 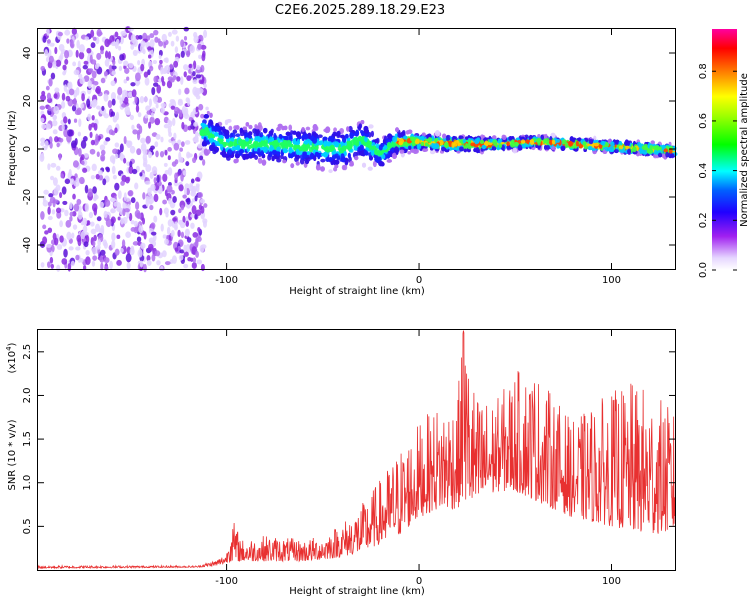 I want to click on y-tick-label: 0, so click(x=27, y=149).